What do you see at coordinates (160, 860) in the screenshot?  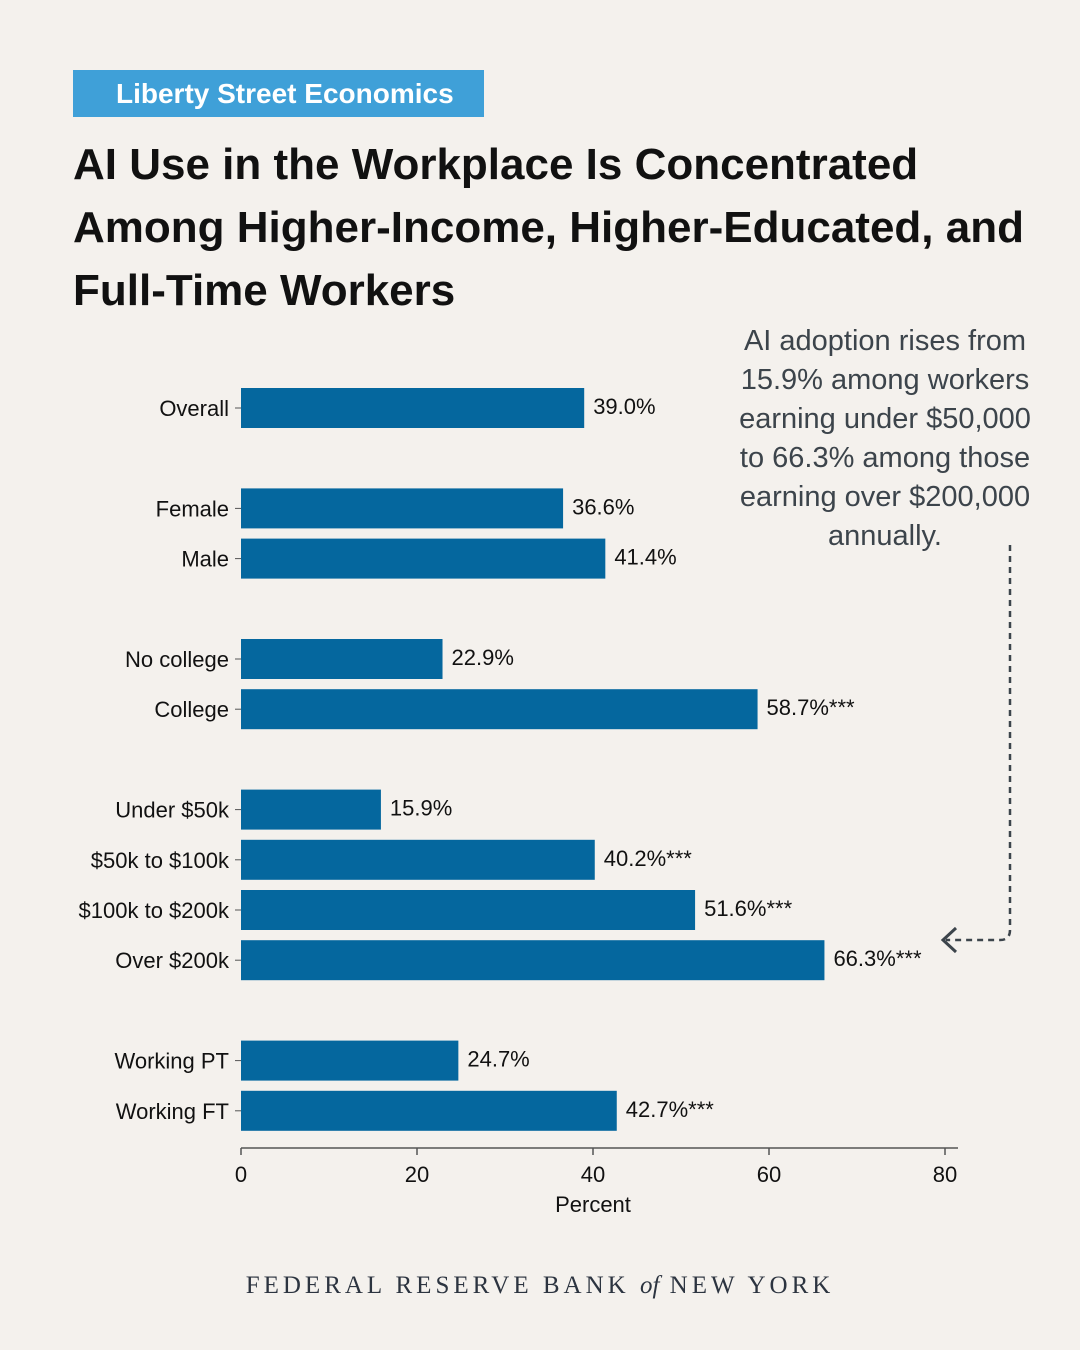 I see `category-label: $50k to $100k` at bounding box center [160, 860].